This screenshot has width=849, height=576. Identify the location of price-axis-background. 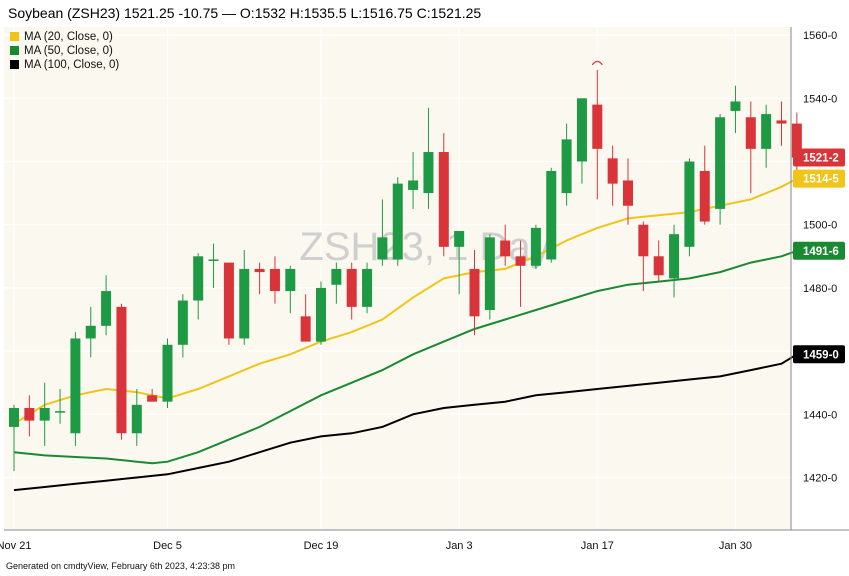
(819, 278).